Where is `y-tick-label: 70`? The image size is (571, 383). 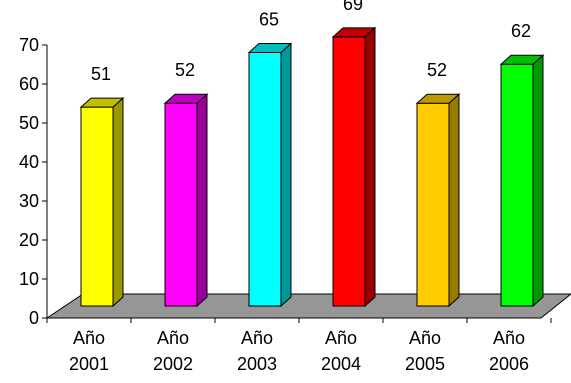
y-tick-label: 70 is located at coordinates (29, 45).